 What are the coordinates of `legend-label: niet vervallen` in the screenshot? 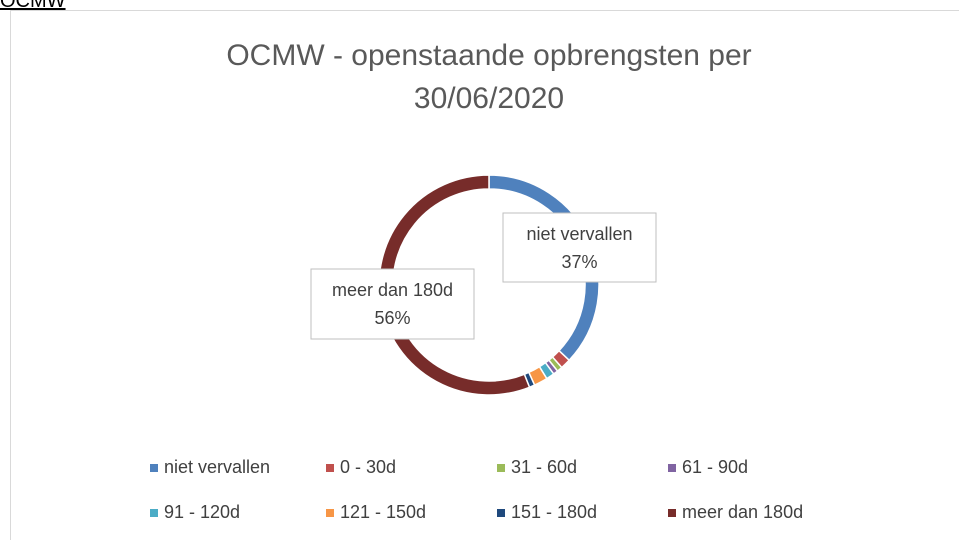 It's located at (217, 467).